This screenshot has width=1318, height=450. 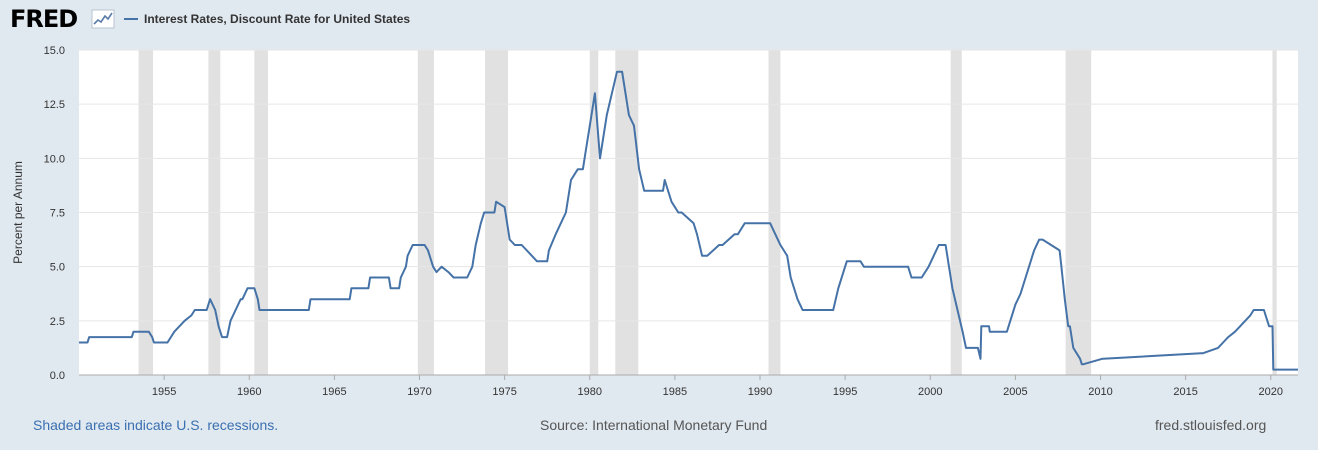 I want to click on source-note: Source: International Monetary Fund, so click(x=654, y=425).